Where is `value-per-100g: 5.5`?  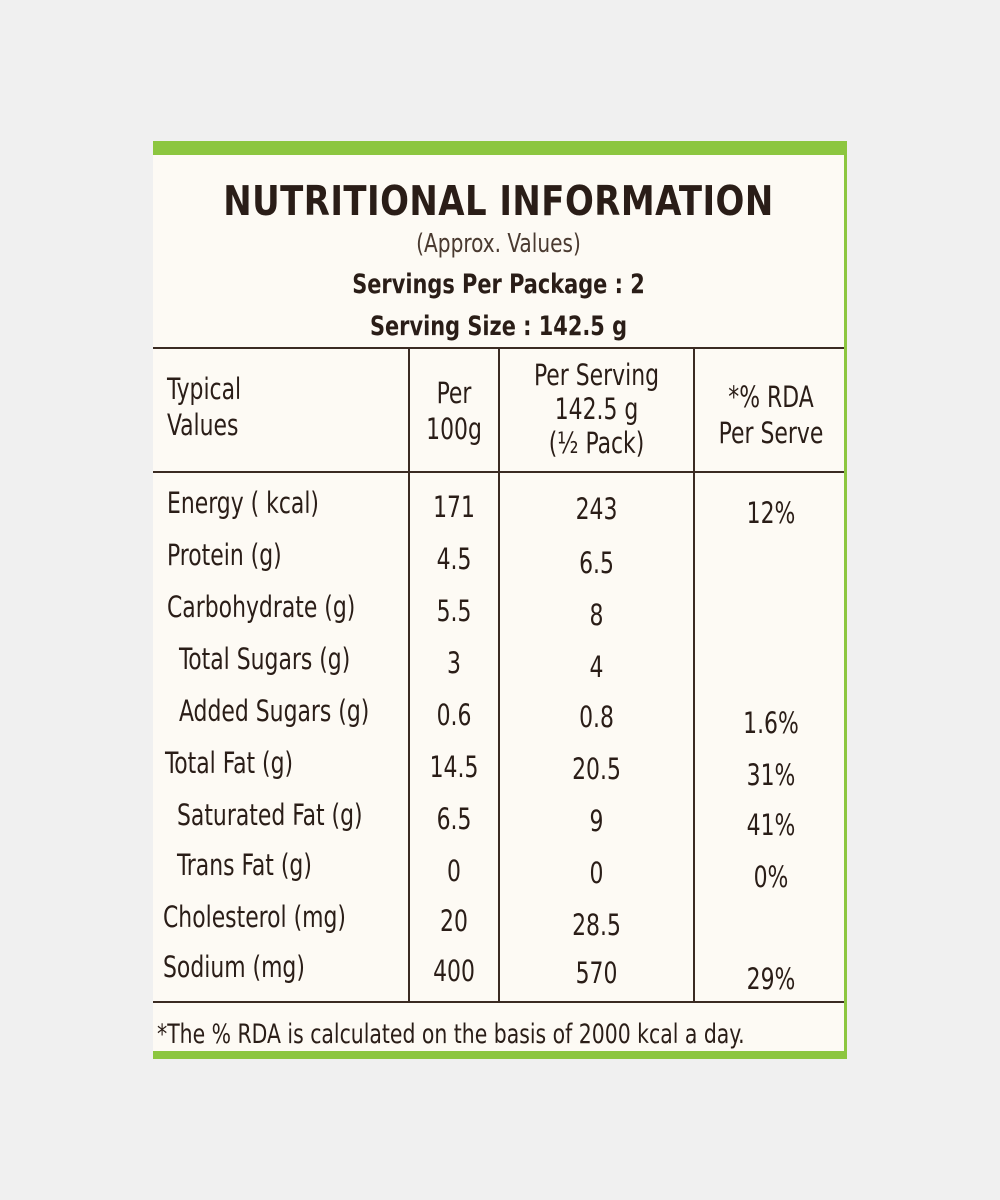 value-per-100g: 5.5 is located at coordinates (454, 611).